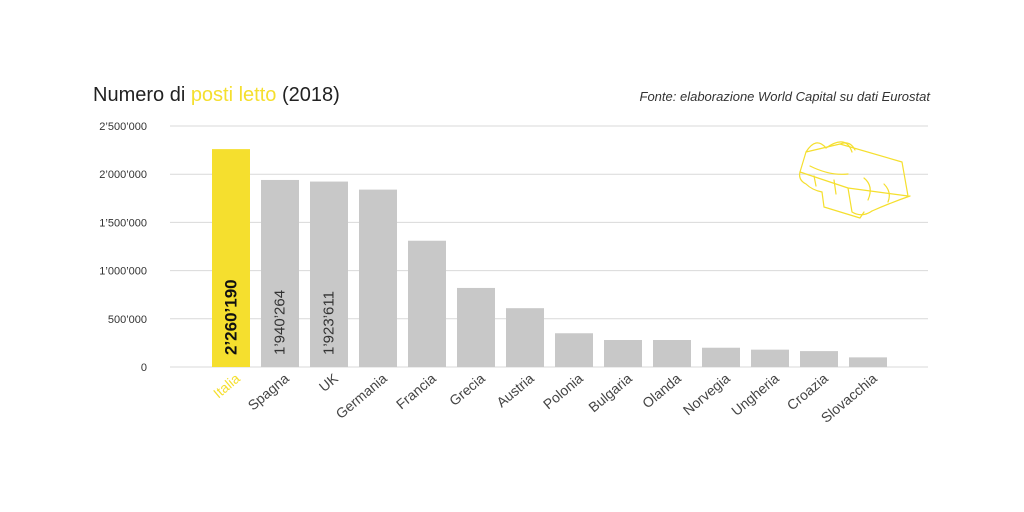  What do you see at coordinates (233, 95) in the screenshot?
I see `title-highlight: posti letto` at bounding box center [233, 95].